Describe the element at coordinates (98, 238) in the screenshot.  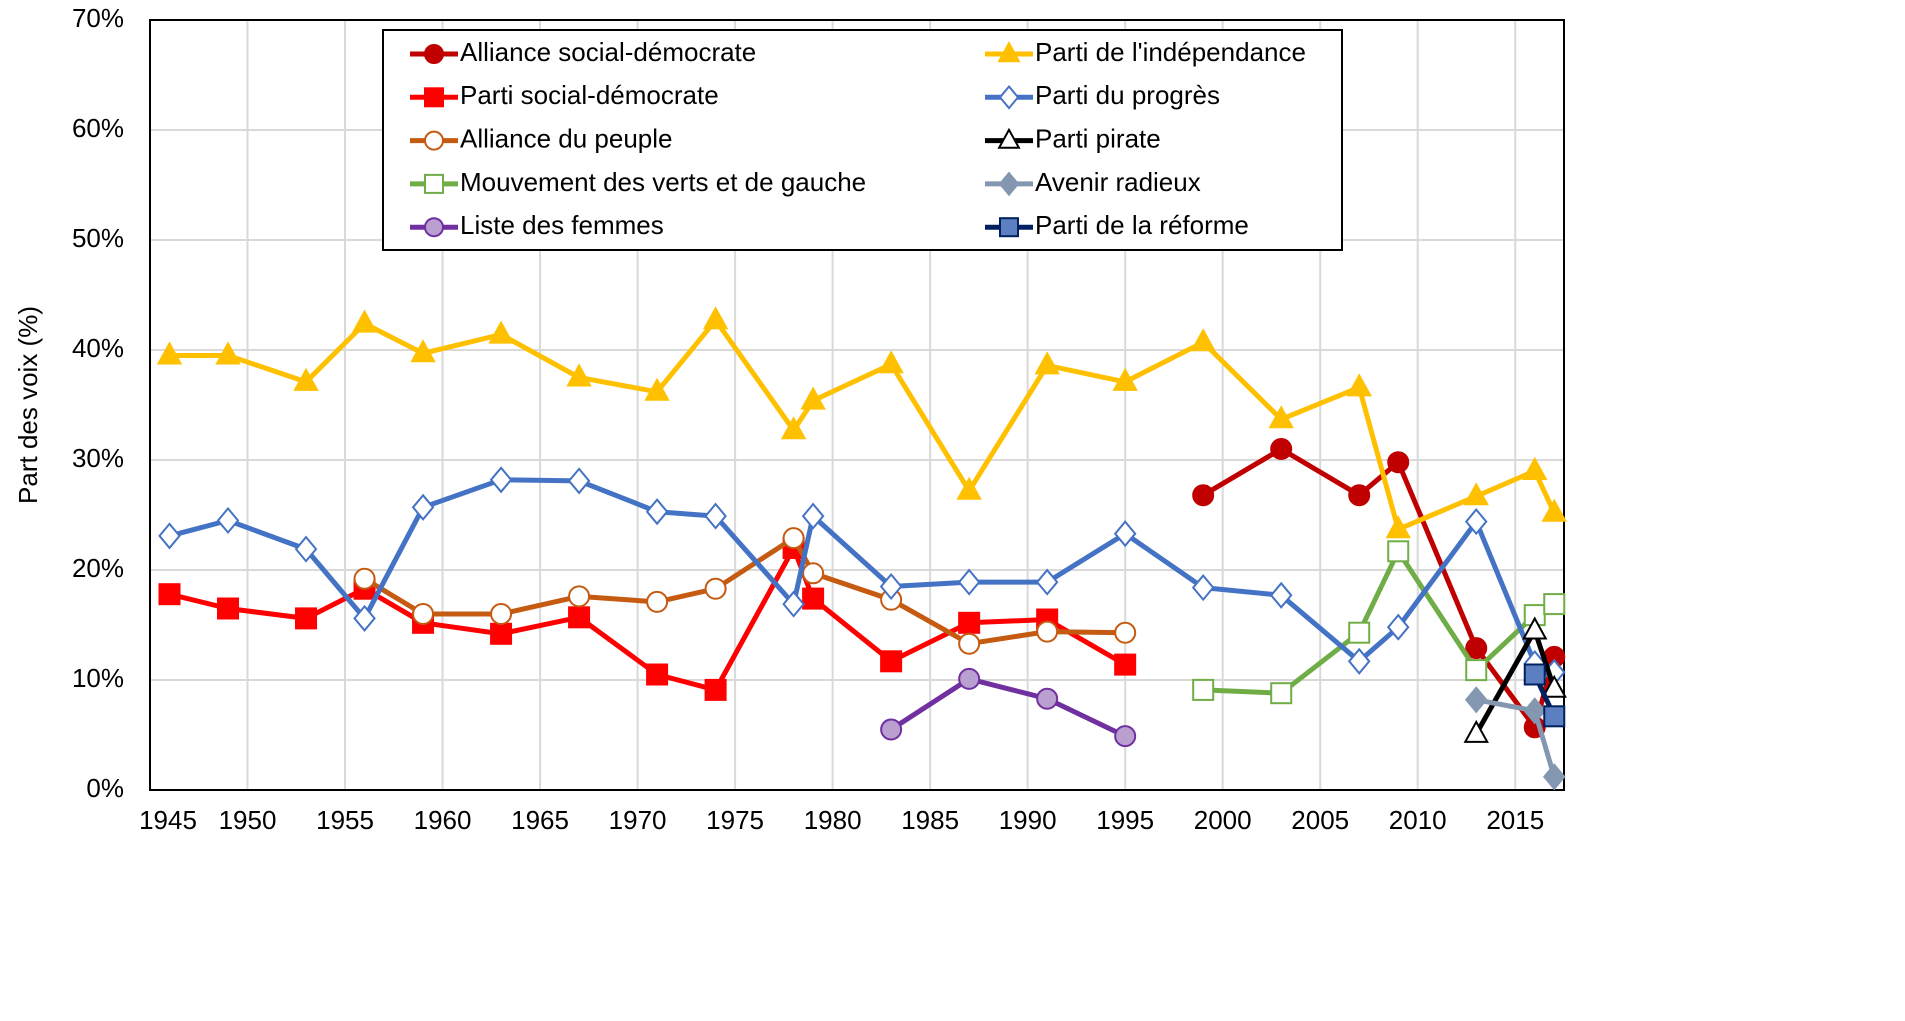
I see `y-tick-label: 50%` at that location.